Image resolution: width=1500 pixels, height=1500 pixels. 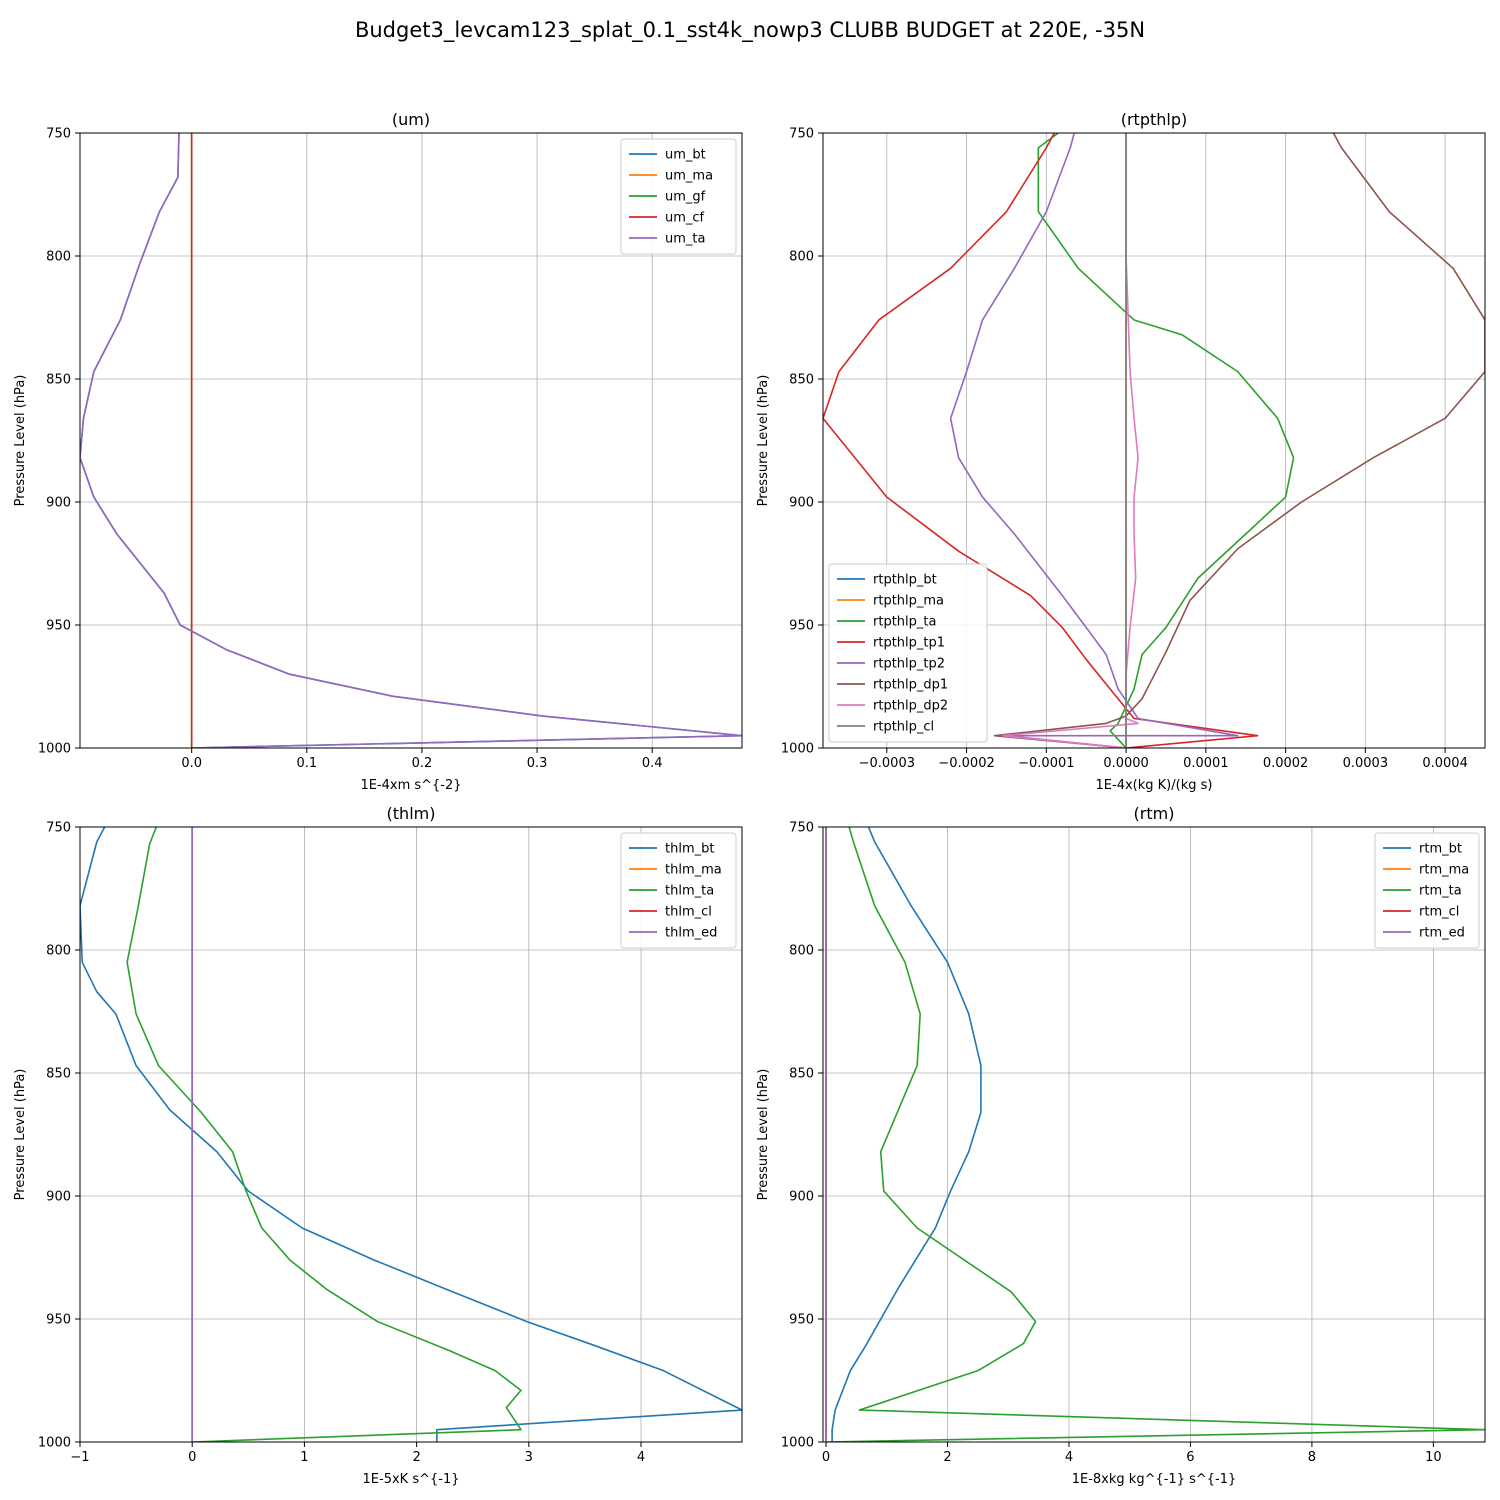 I want to click on series-line-rtpthlp_tp1, so click(x=1041, y=440).